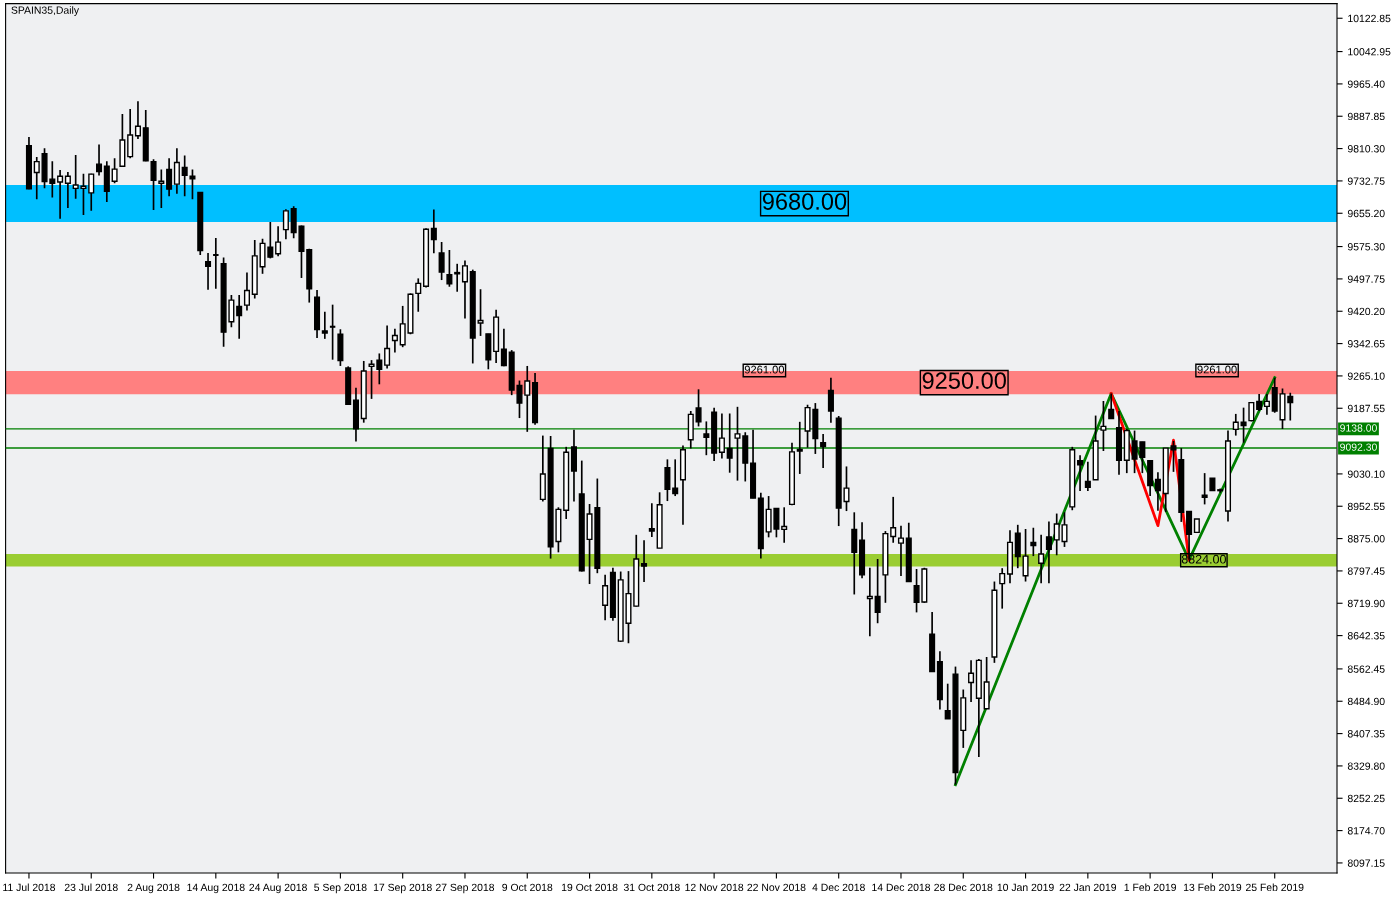 This screenshot has height=900, width=1400. Describe the element at coordinates (1366, 247) in the screenshot. I see `y-tick-label: 9575.30` at that location.